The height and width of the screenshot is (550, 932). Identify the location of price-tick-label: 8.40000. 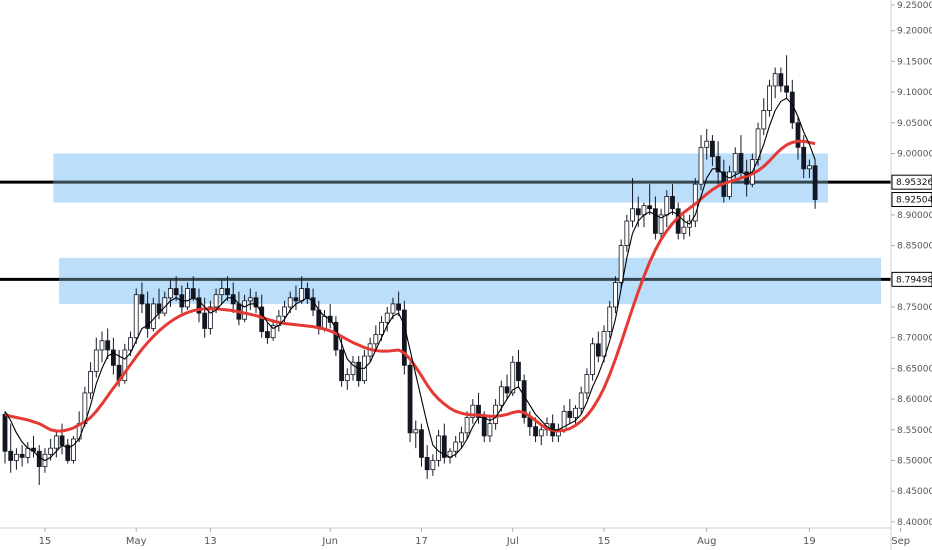
(914, 523).